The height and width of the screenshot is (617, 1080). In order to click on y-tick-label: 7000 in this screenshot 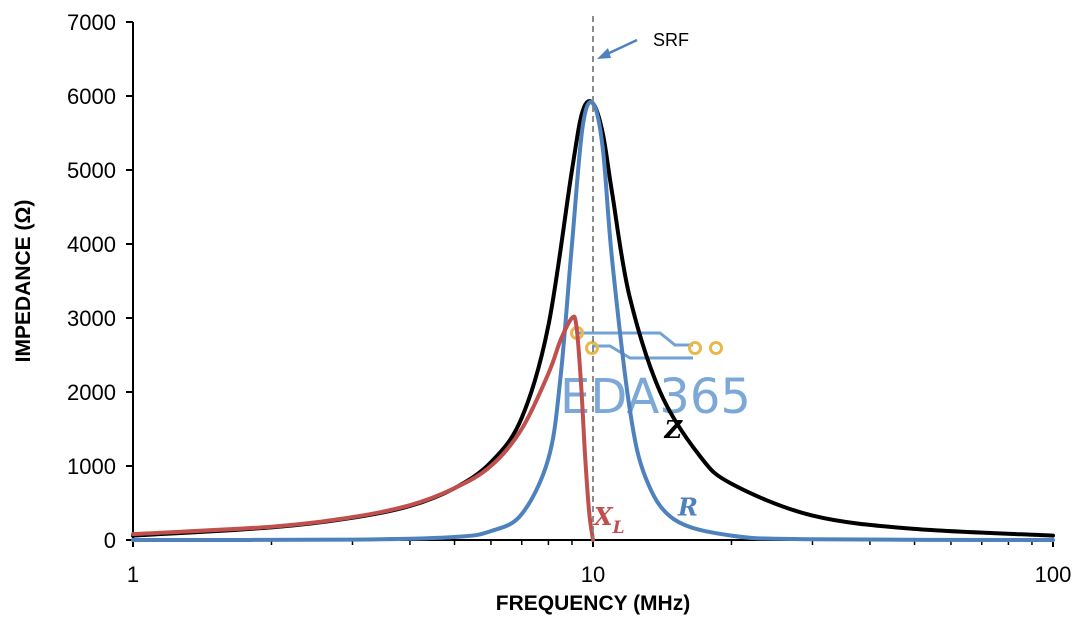, I will do `click(91, 22)`.